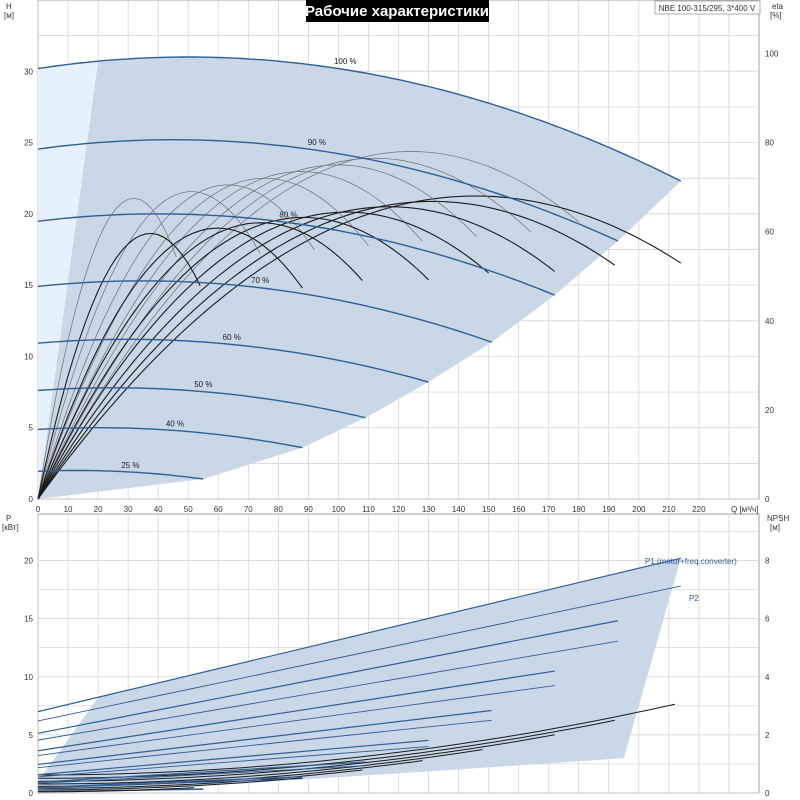  I want to click on npsh-tick-label: 4, so click(767, 677).